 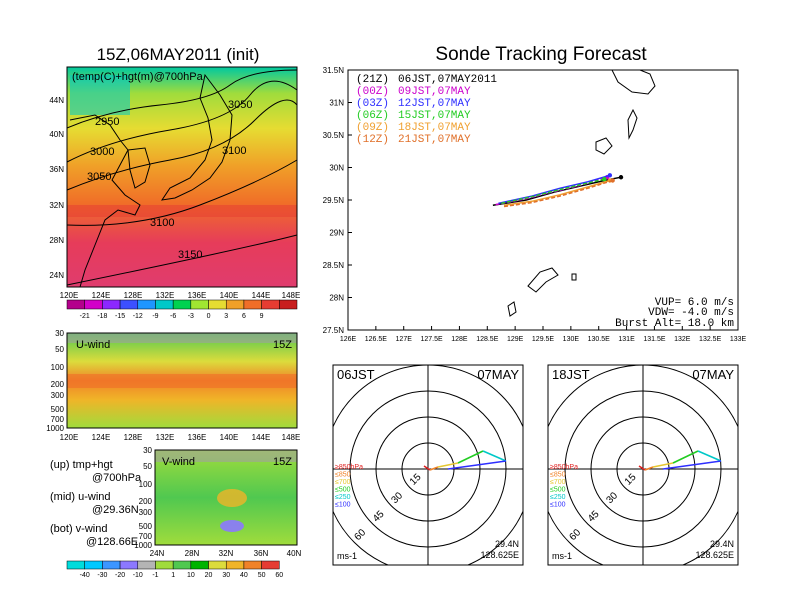 What do you see at coordinates (155, 316) in the screenshot?
I see `temp-colorbar-label: -9` at bounding box center [155, 316].